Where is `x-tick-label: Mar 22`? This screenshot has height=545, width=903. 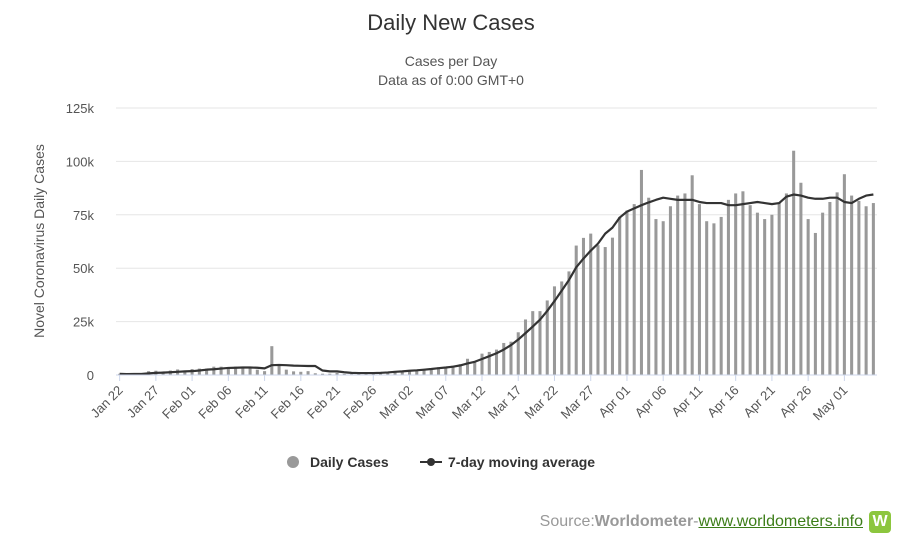 x-tick-label: Mar 22 is located at coordinates (540, 402).